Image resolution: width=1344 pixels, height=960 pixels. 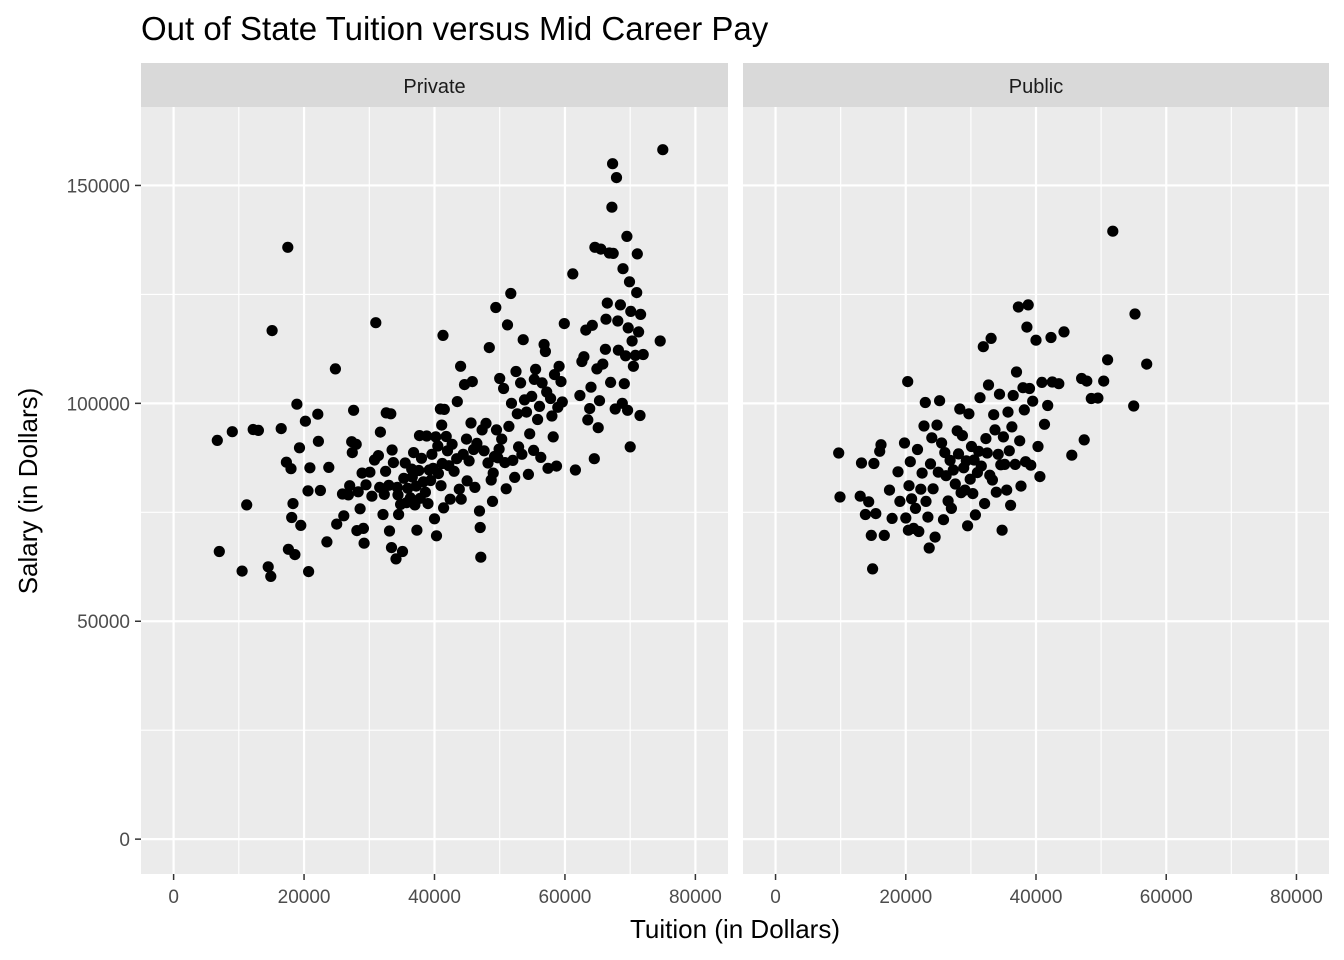 What do you see at coordinates (1036, 85) in the screenshot?
I see `facet-strip` at bounding box center [1036, 85].